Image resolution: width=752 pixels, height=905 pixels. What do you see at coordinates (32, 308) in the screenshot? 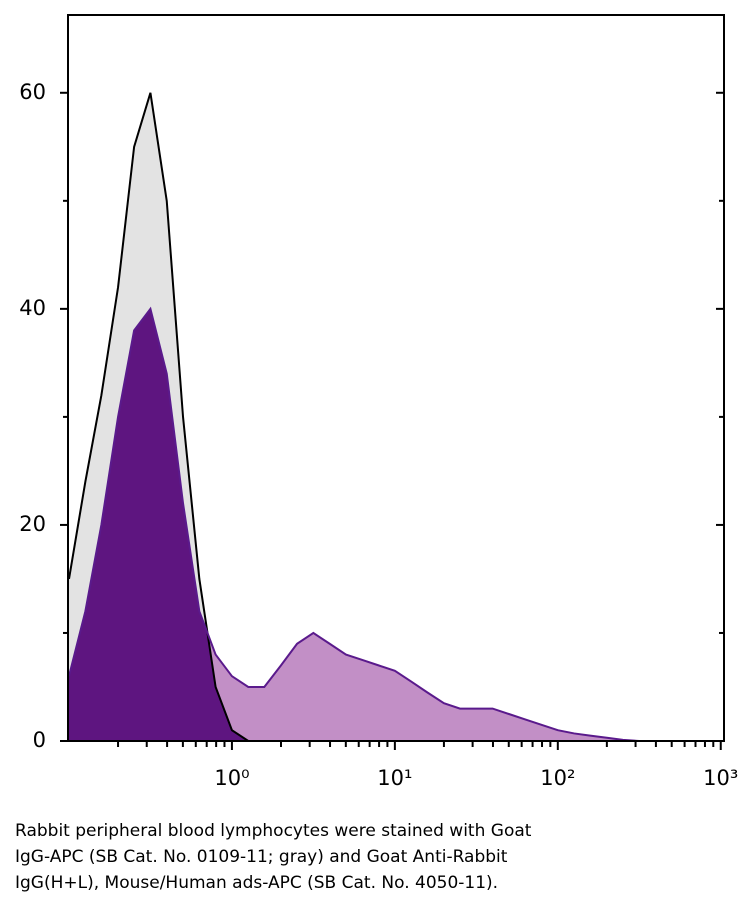
I see `y-tick-label: 40` at bounding box center [32, 308].